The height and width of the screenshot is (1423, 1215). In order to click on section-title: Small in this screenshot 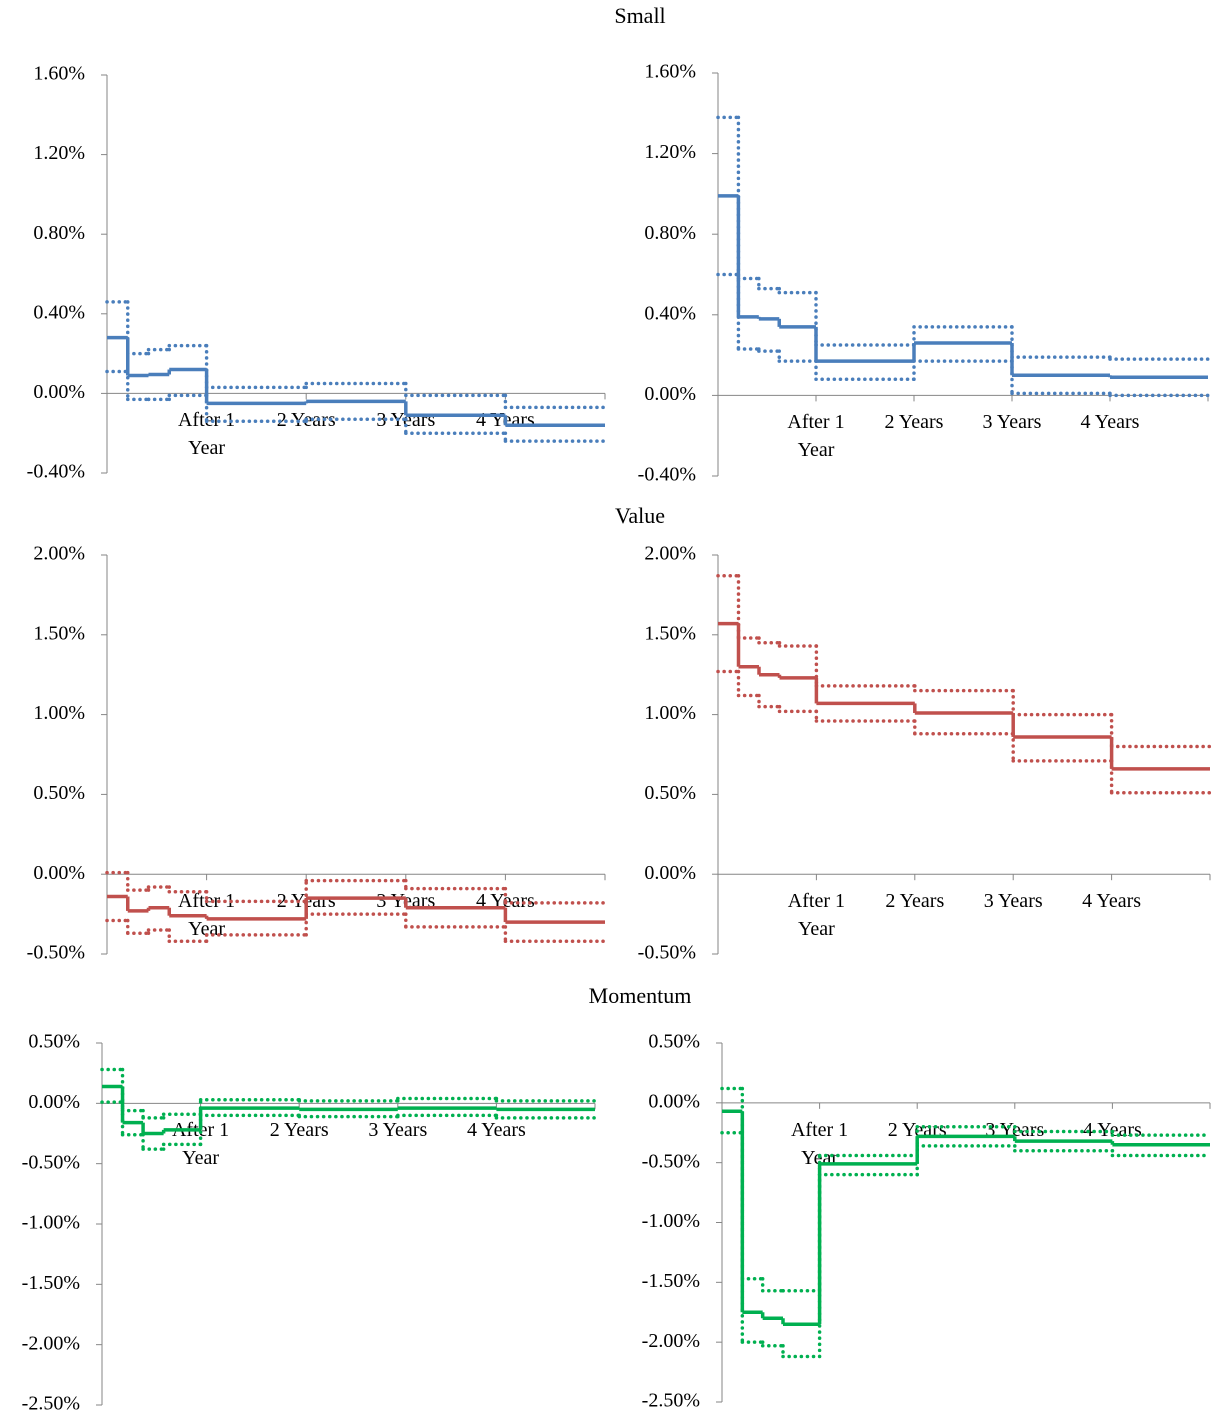, I will do `click(639, 15)`.